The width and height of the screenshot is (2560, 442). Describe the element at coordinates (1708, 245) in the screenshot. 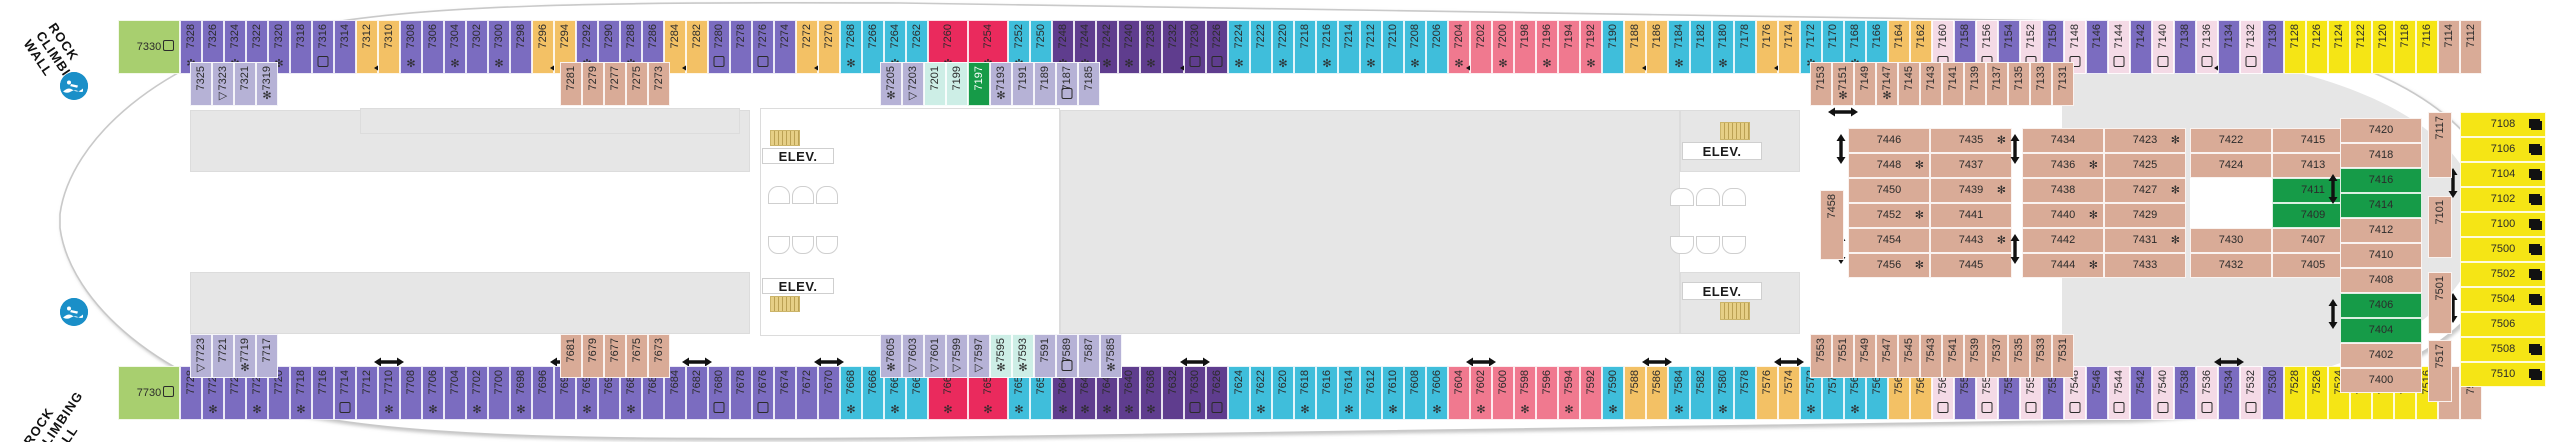

I see `elevator-car-a5` at that location.